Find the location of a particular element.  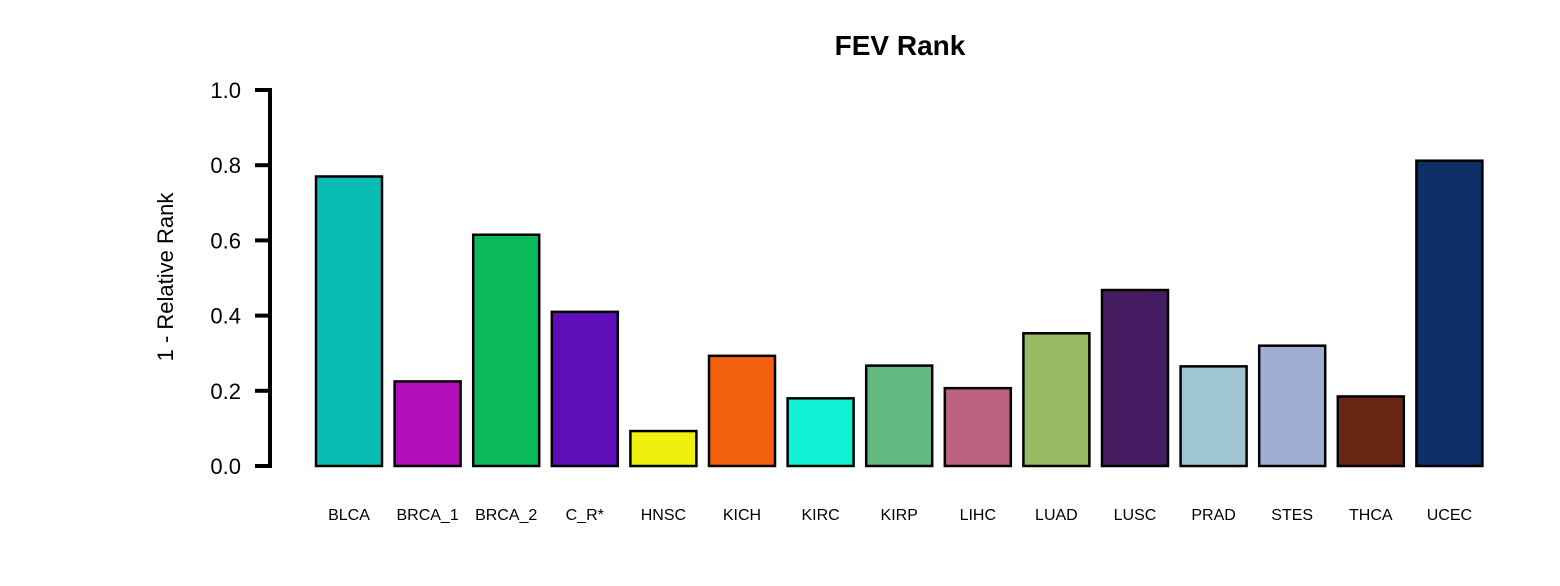

y-tick-label: 0.6 is located at coordinates (225, 240).